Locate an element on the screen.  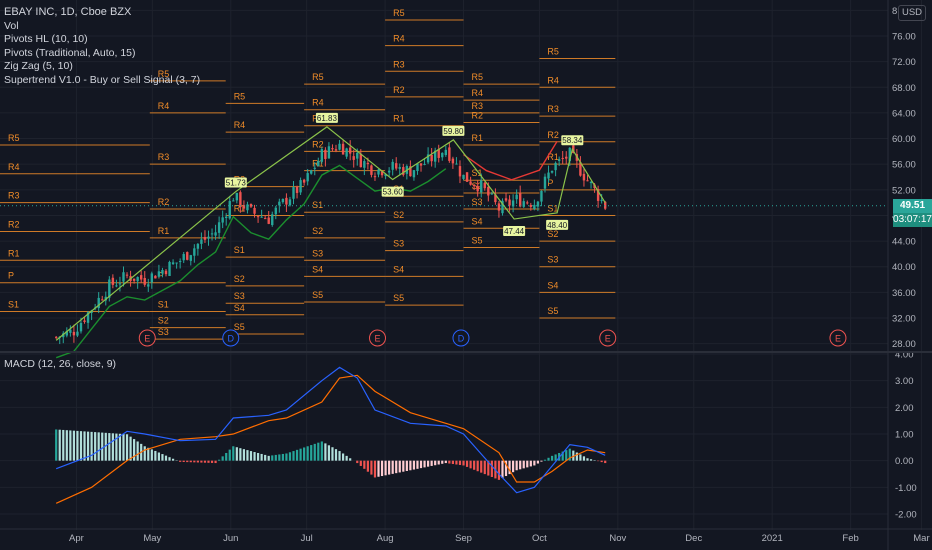
currency-badge: USD is located at coordinates (912, 13).